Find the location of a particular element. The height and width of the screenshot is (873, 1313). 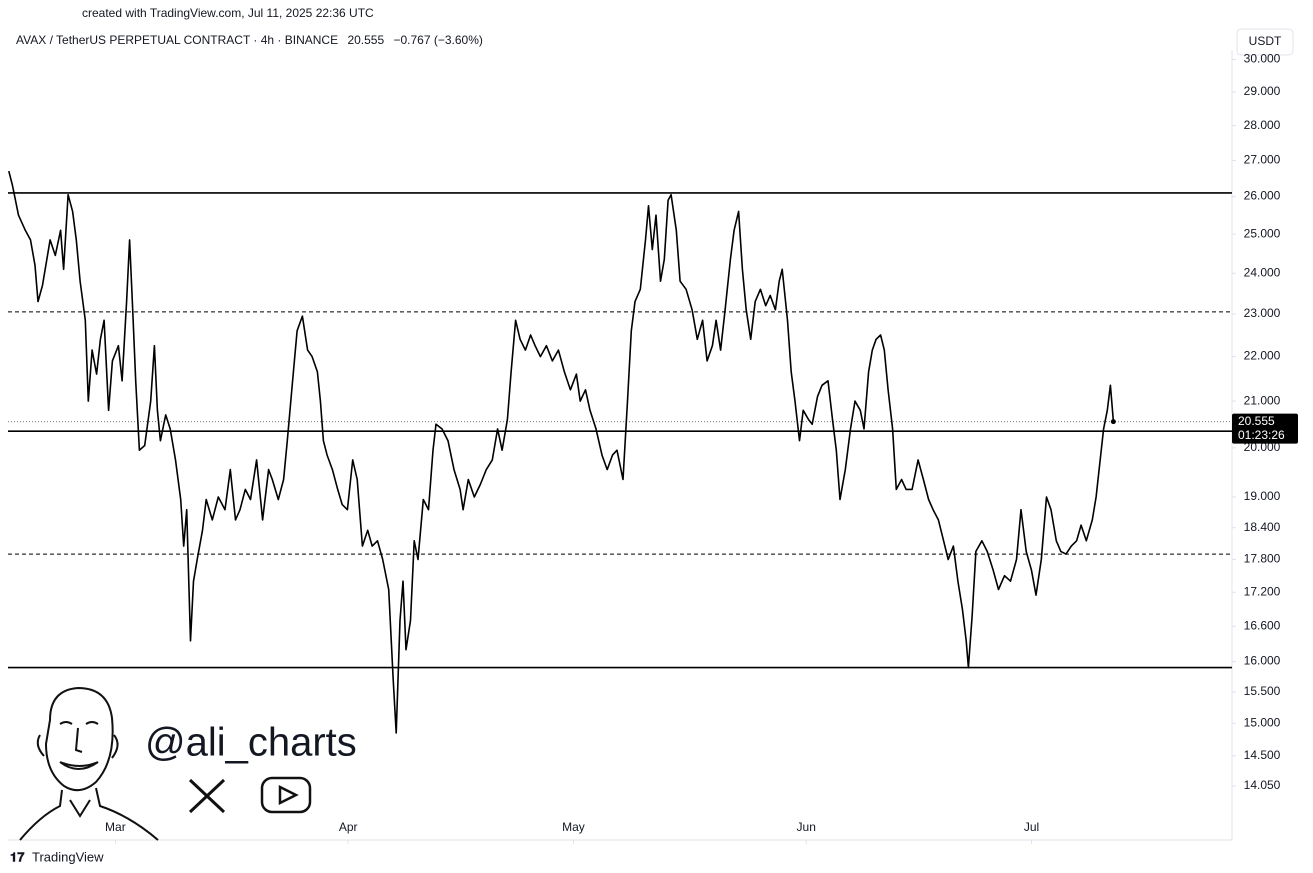

y-tick-label: 17.200 is located at coordinates (1262, 591).